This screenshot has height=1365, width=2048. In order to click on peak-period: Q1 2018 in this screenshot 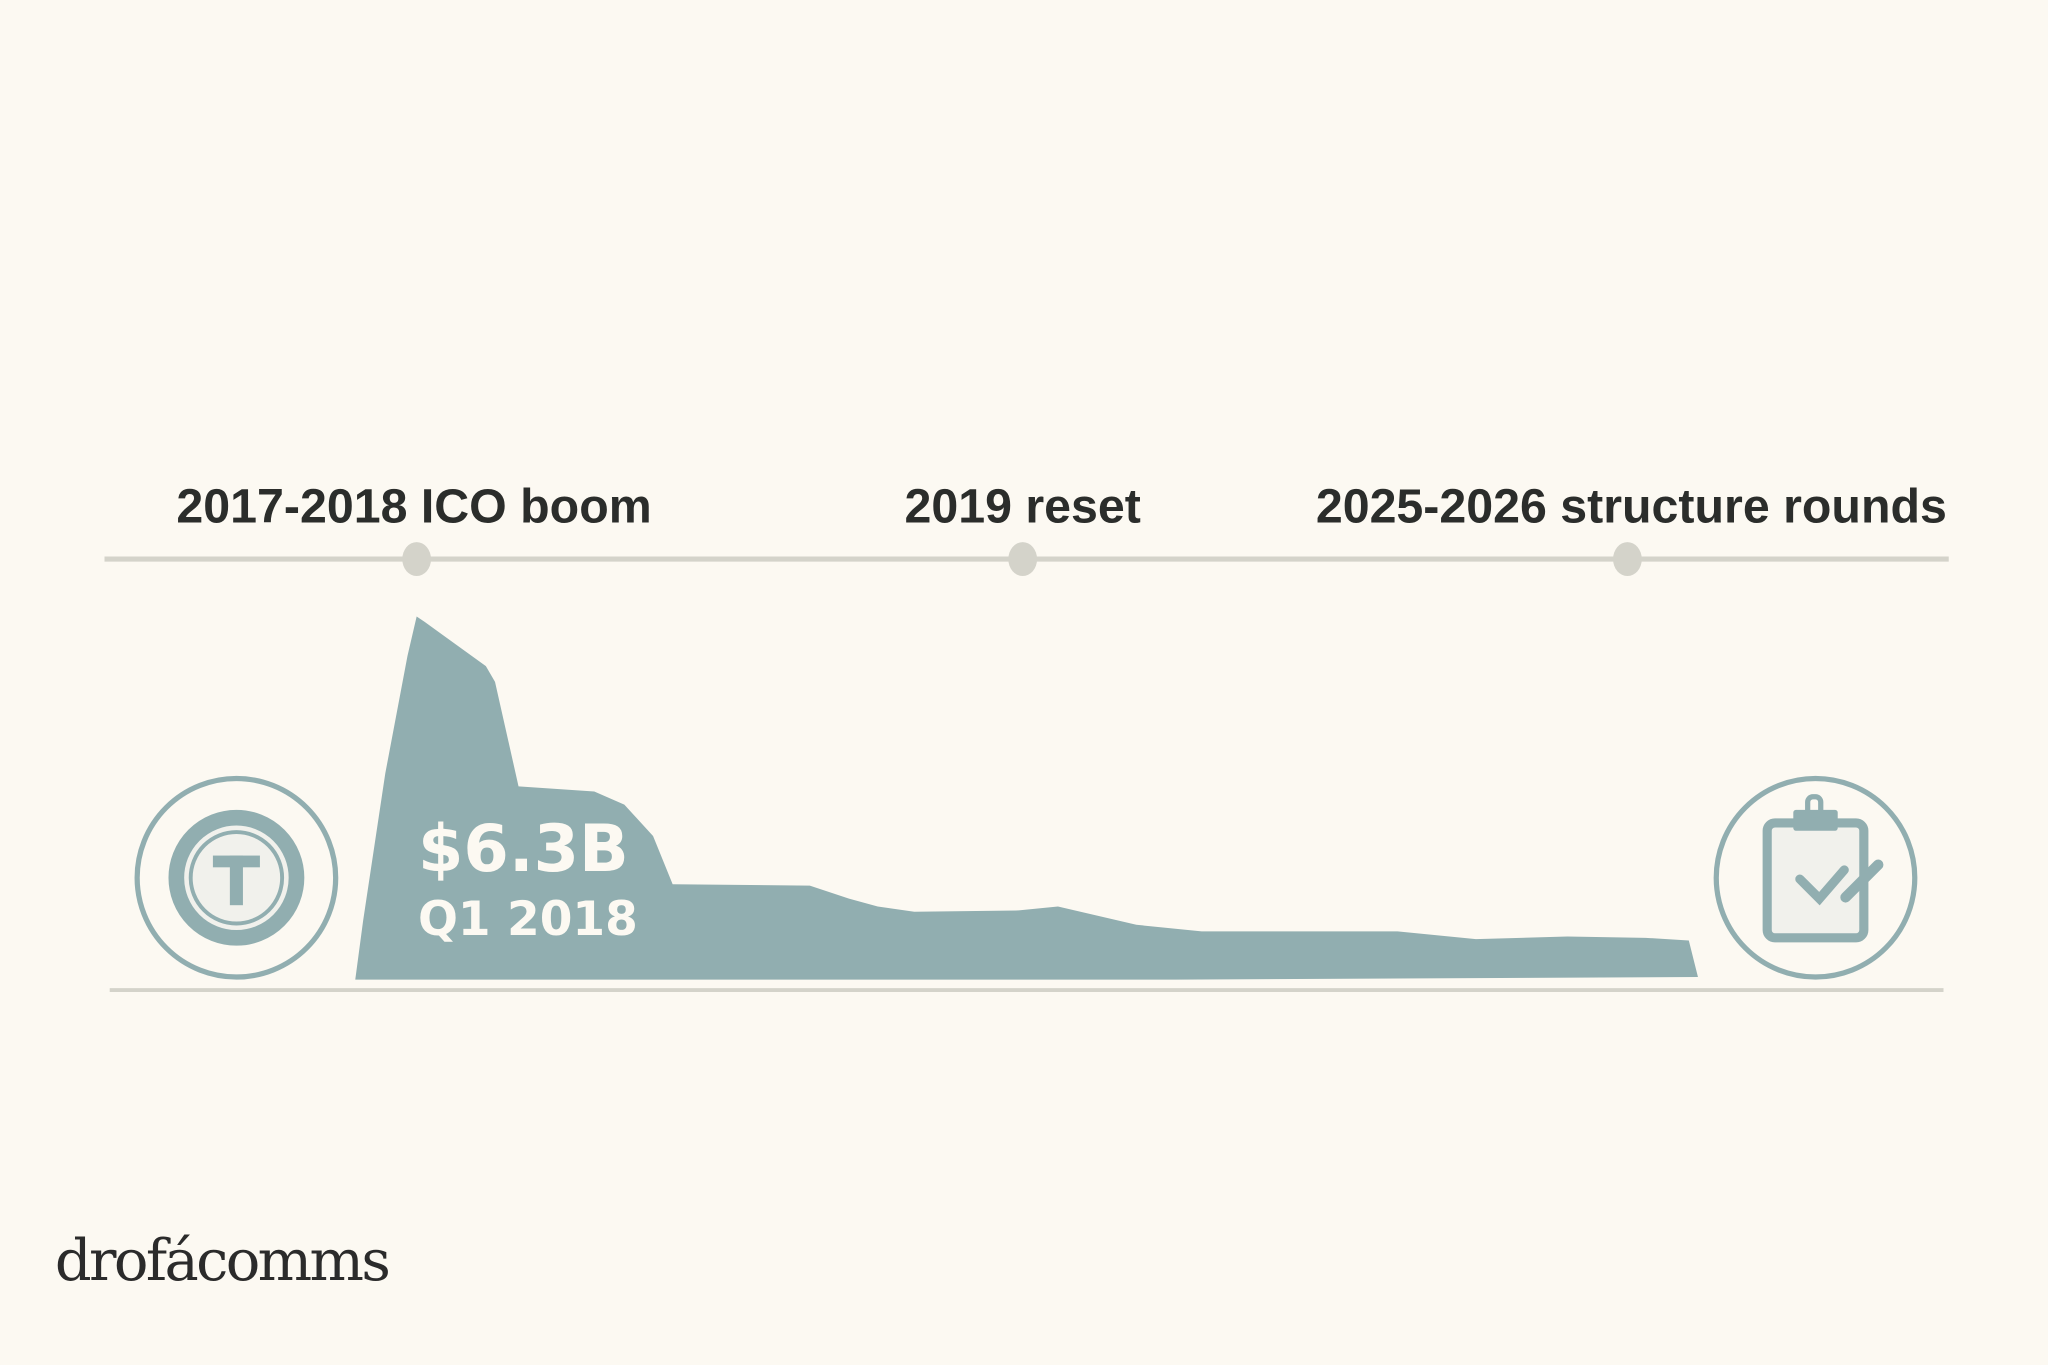, I will do `click(528, 919)`.